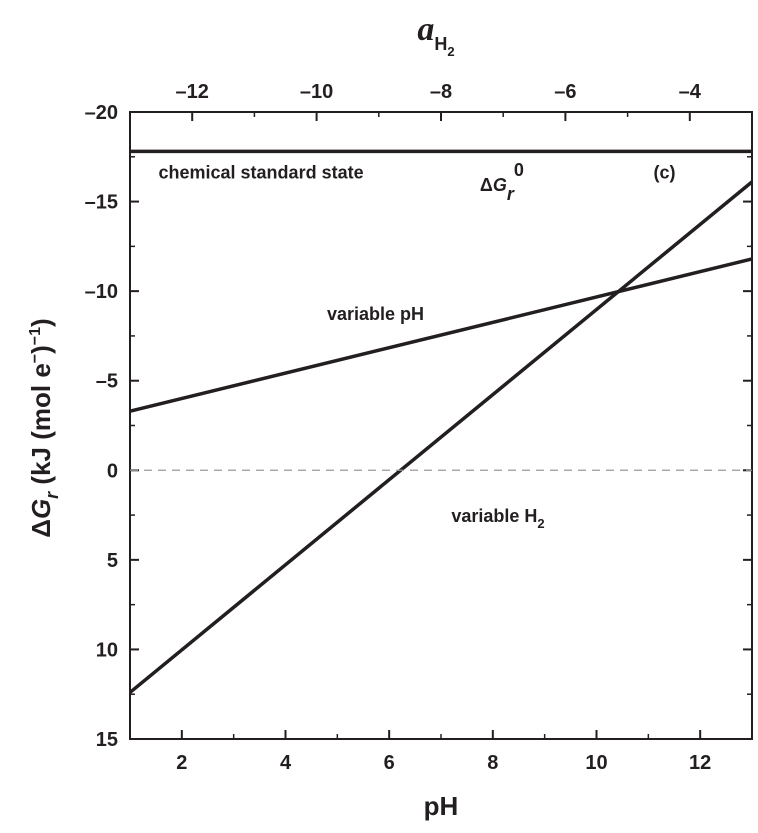 Image resolution: width=758 pixels, height=833 pixels. What do you see at coordinates (596, 763) in the screenshot?
I see `x-tick-label: 10` at bounding box center [596, 763].